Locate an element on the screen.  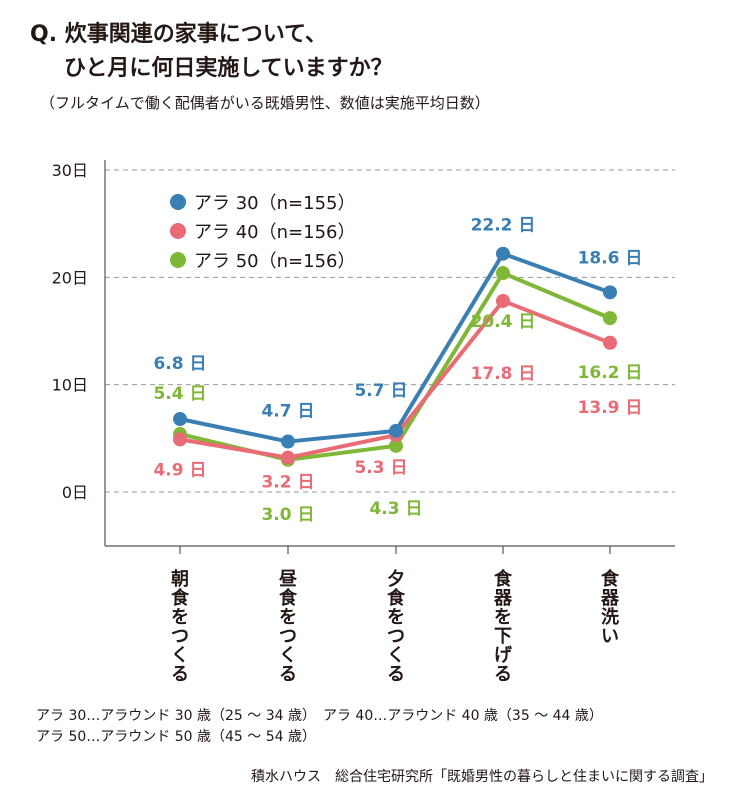
data-label: 5.3 日 is located at coordinates (380, 468).